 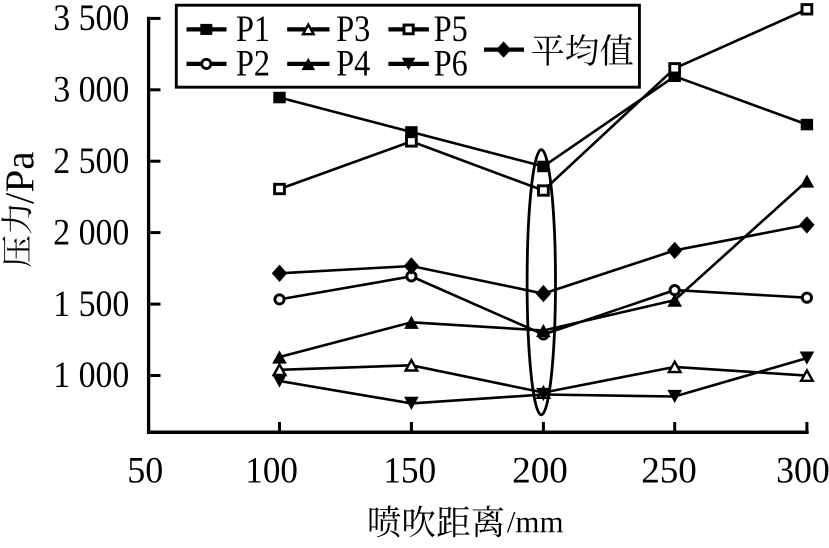 What do you see at coordinates (253, 29) in the screenshot?
I see `svg-text: P1` at bounding box center [253, 29].